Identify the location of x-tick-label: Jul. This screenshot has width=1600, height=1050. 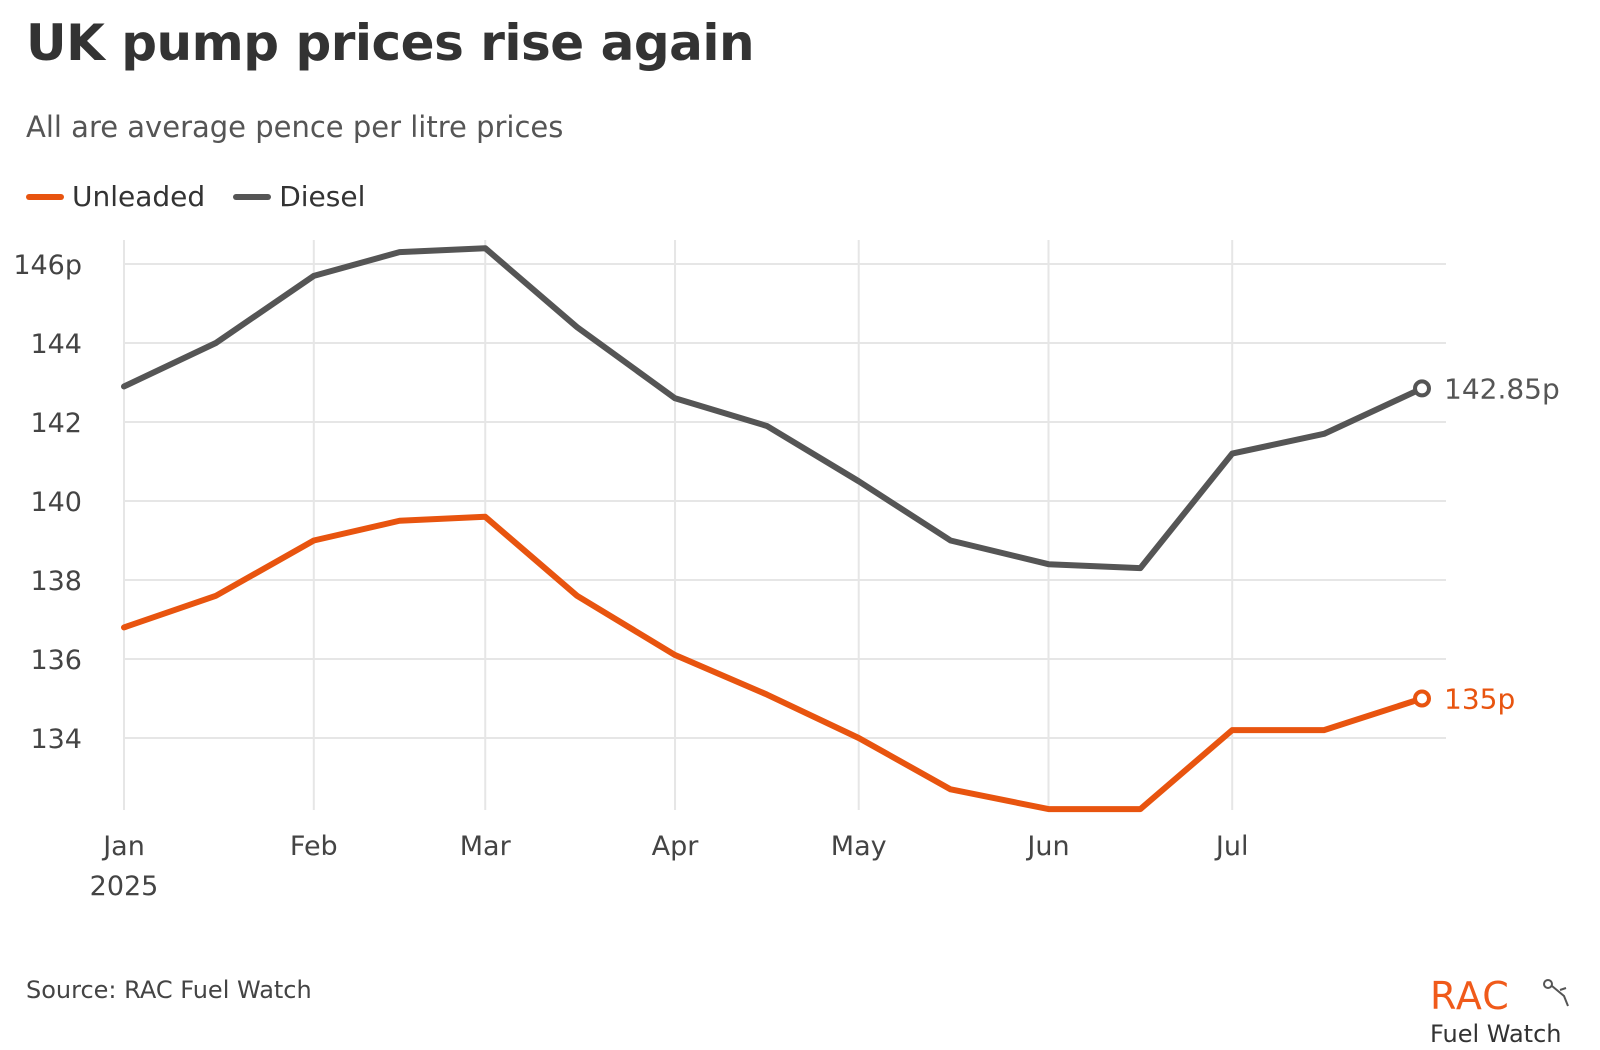
(1231, 846).